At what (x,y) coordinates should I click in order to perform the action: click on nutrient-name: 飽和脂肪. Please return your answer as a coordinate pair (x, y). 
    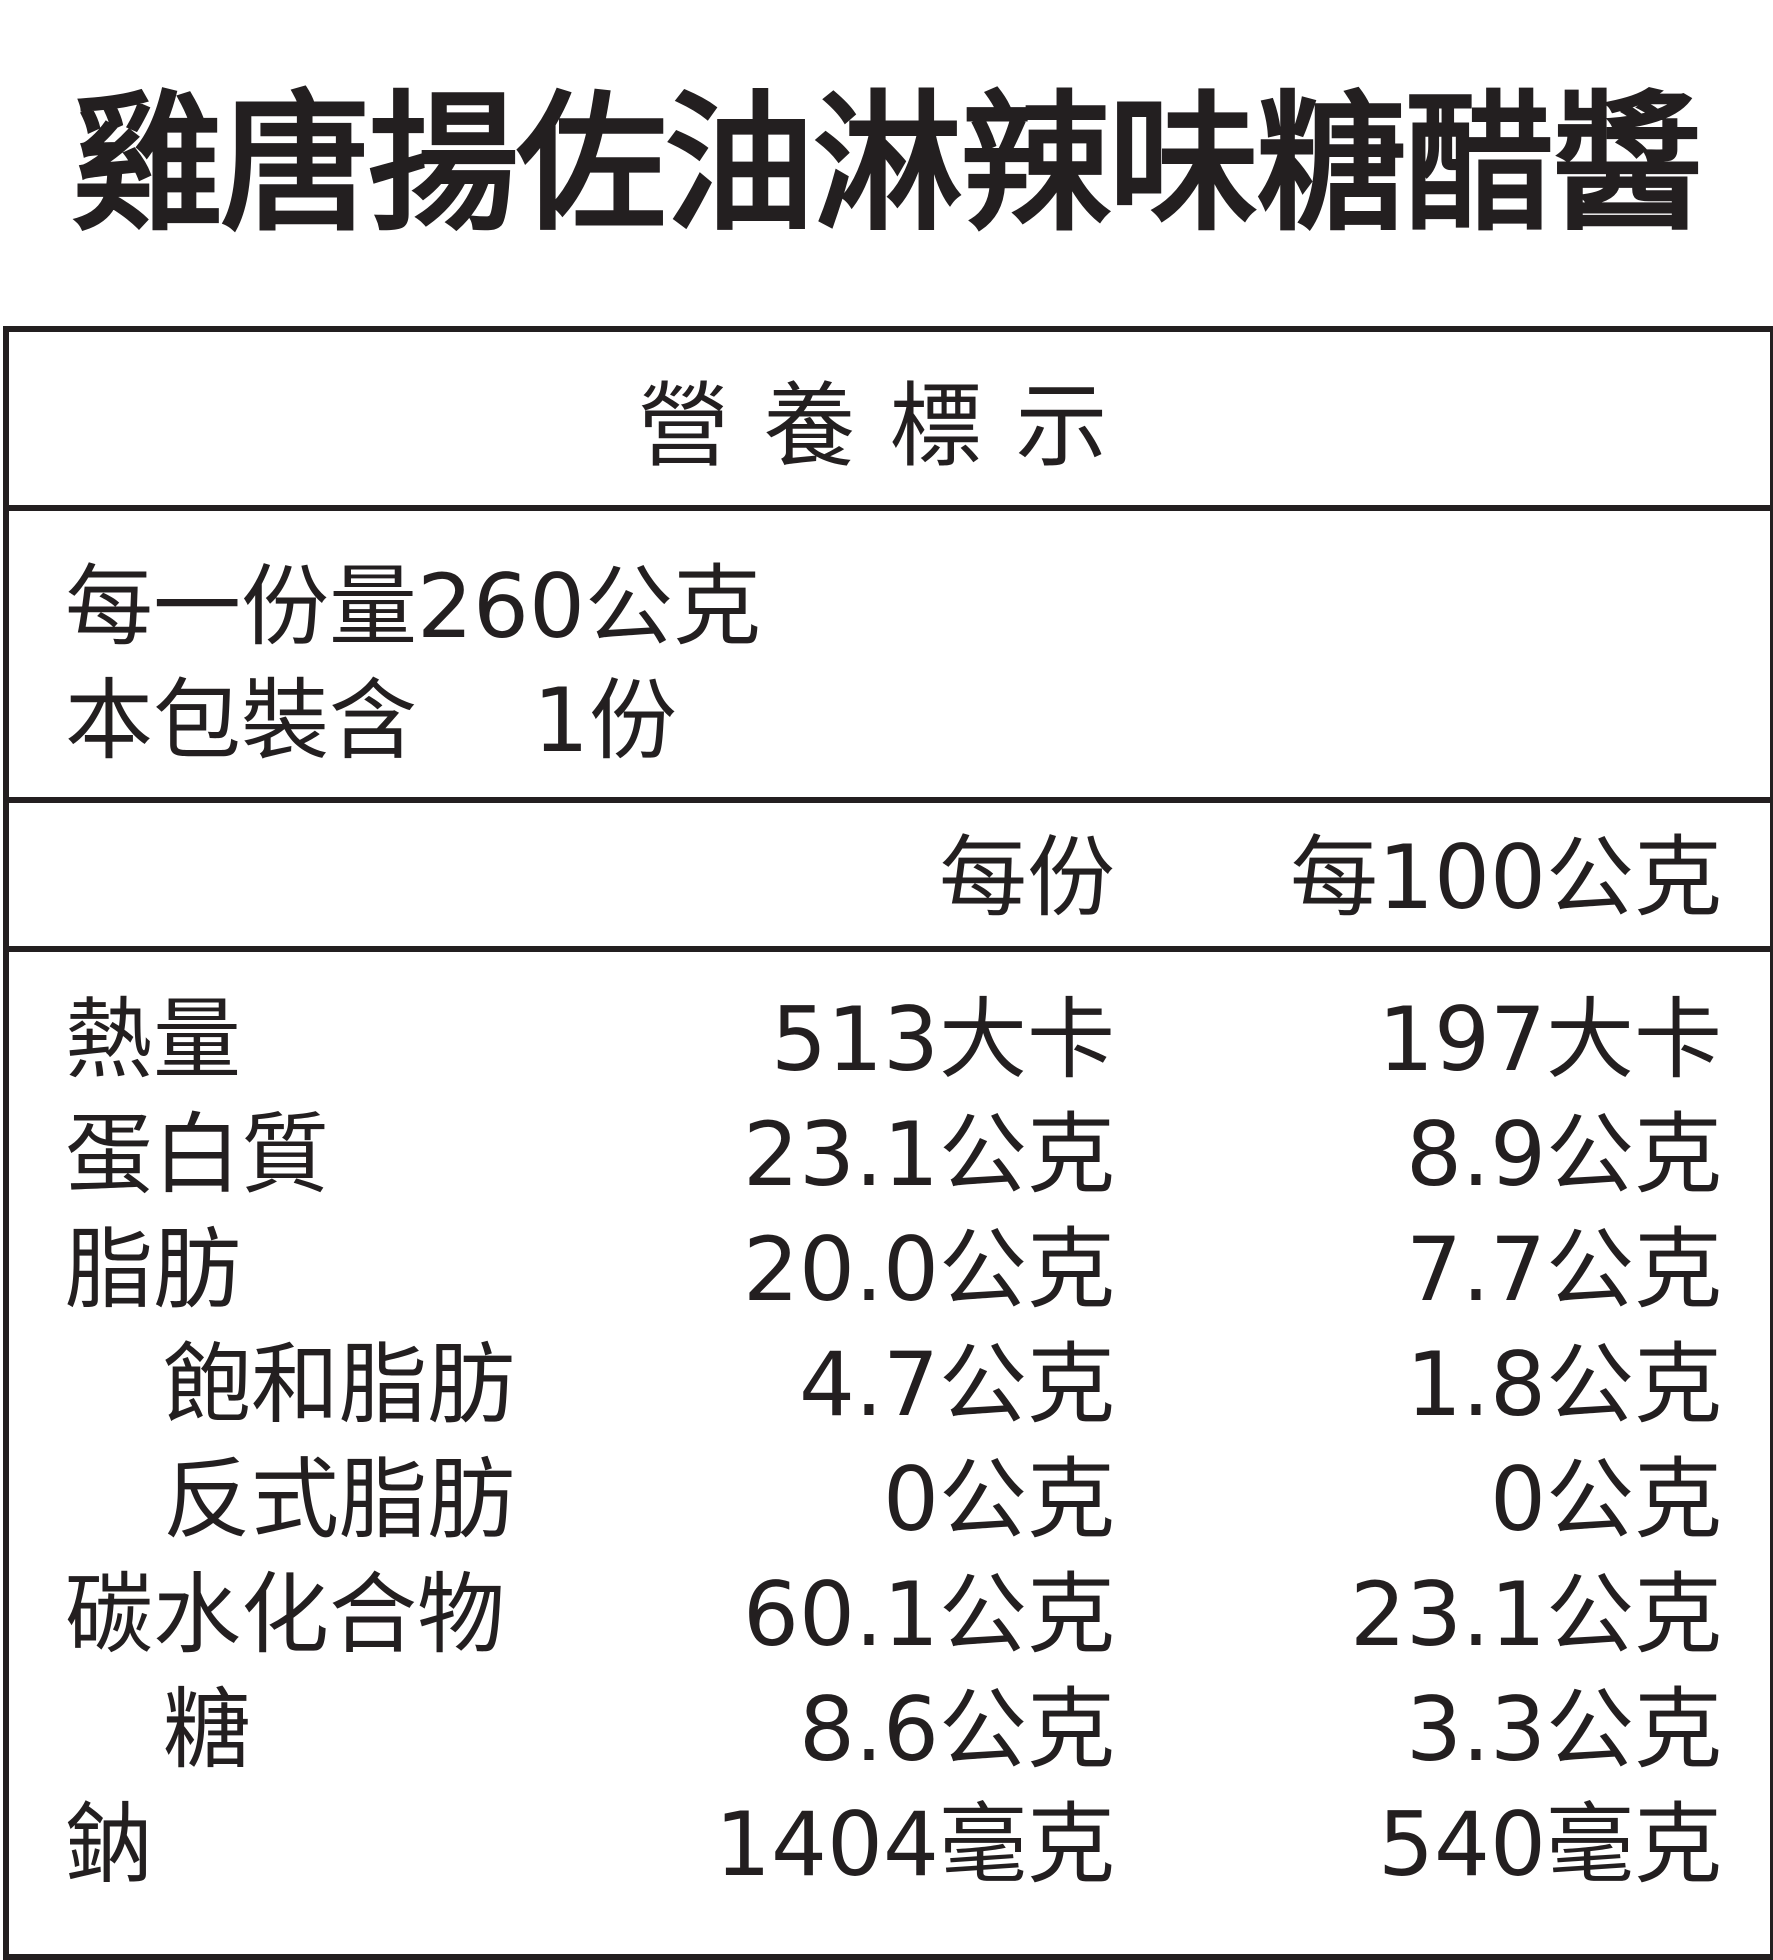
    Looking at the image, I should click on (339, 1384).